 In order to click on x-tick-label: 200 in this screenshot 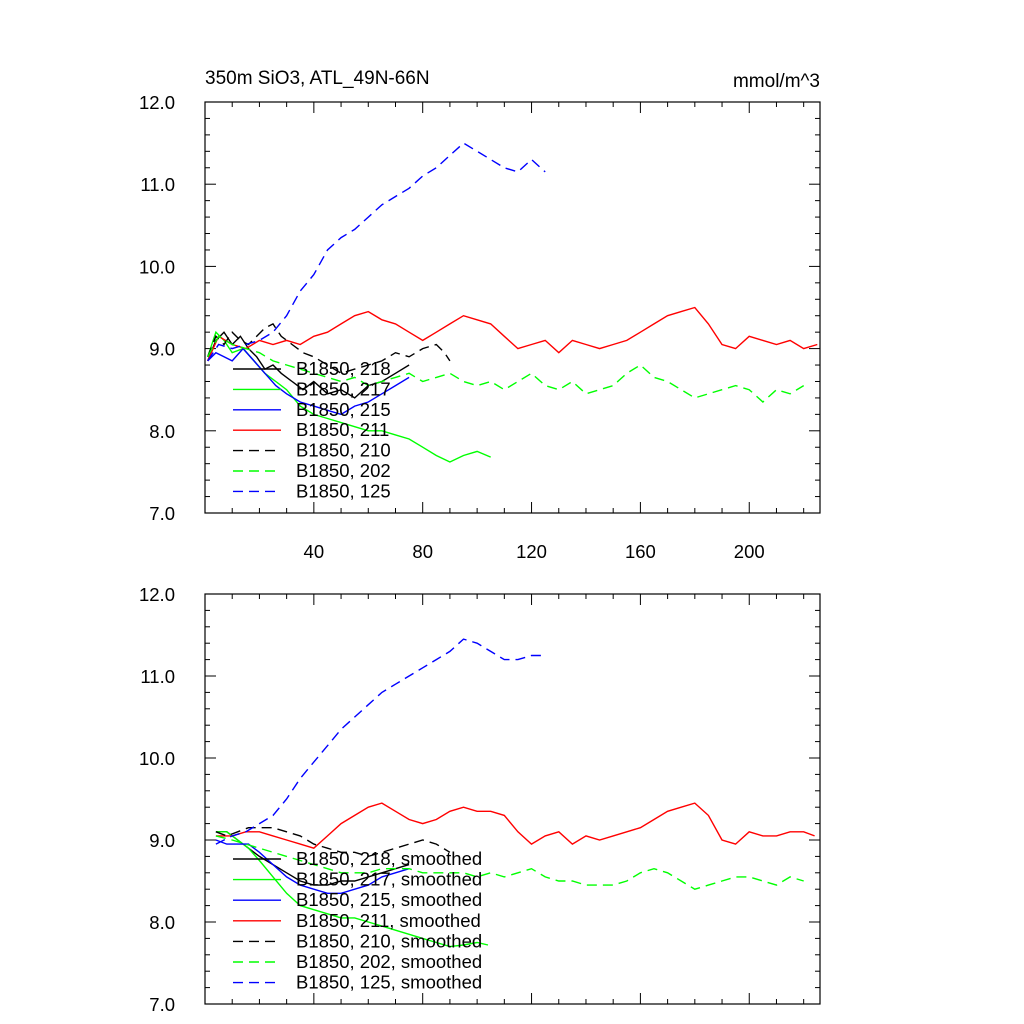, I will do `click(749, 551)`.